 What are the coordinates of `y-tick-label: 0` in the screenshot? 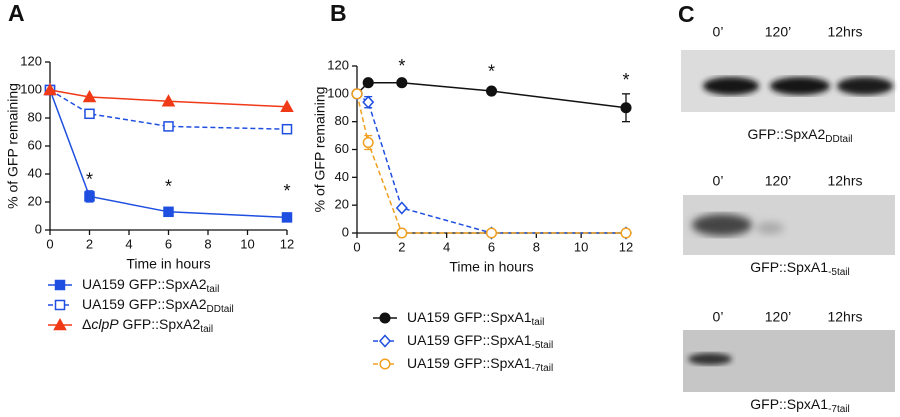 It's located at (38, 228).